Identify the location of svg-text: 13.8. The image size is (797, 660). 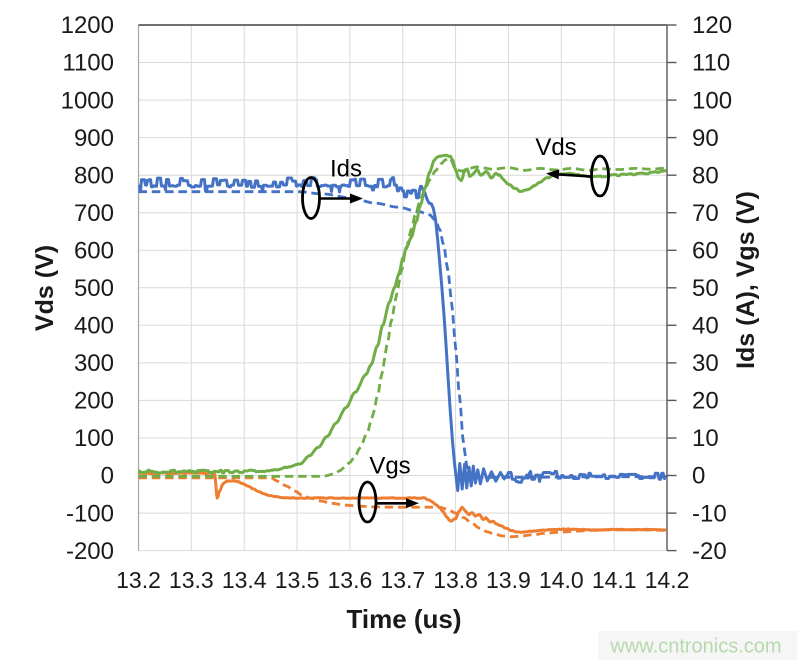
(455, 580).